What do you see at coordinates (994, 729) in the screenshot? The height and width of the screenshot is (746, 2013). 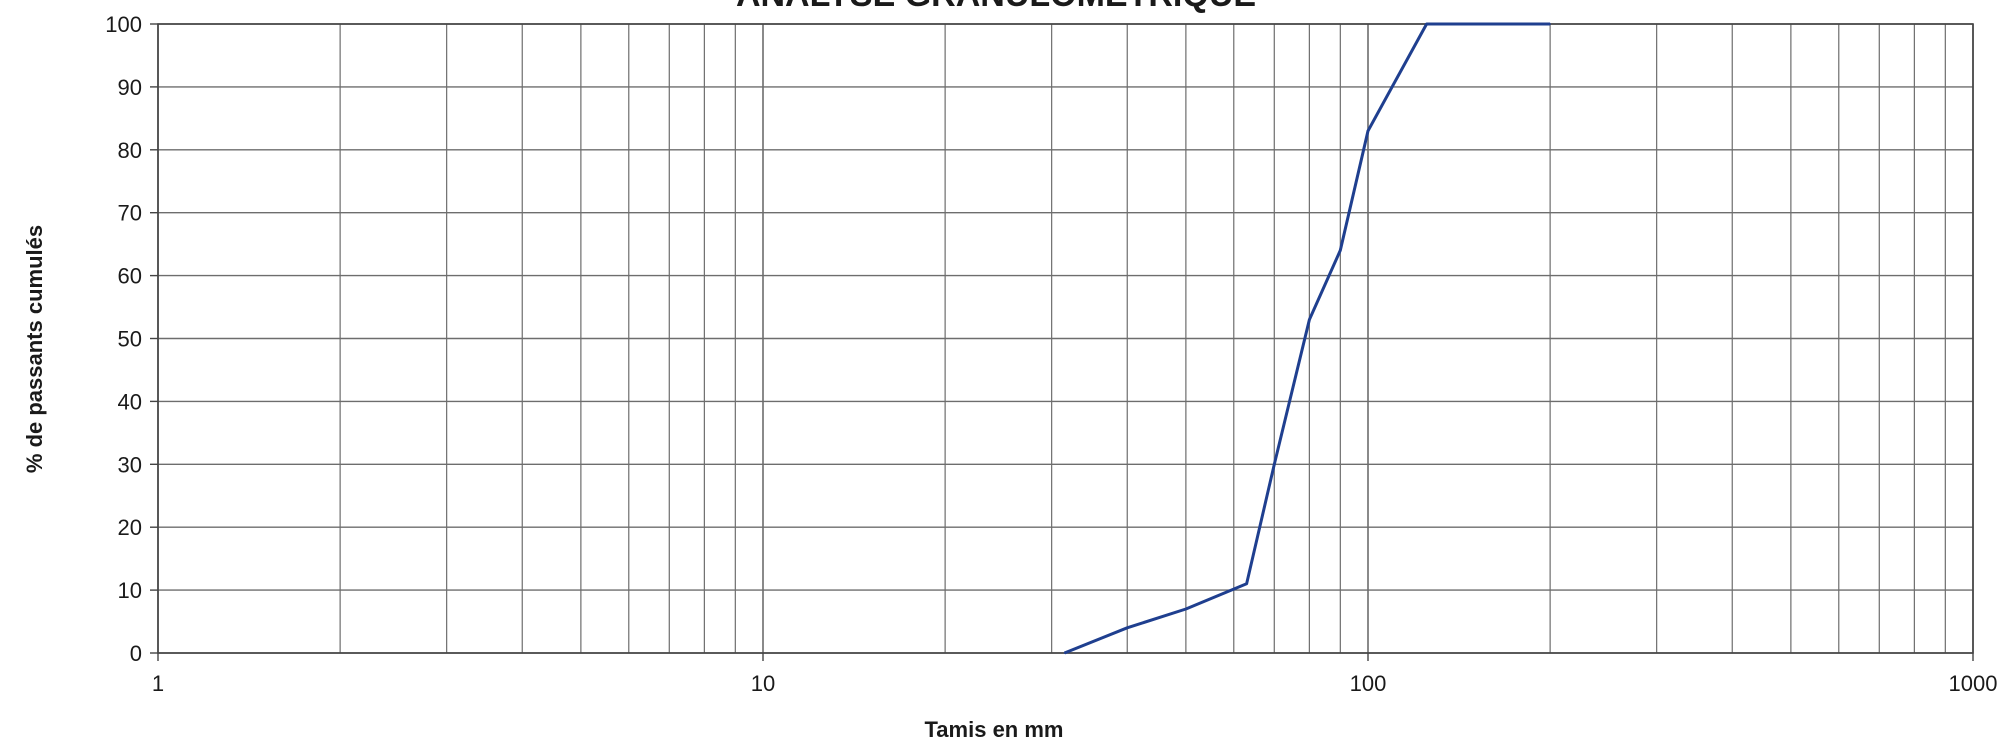 I see `x-axis-label: Tamis en mm` at bounding box center [994, 729].